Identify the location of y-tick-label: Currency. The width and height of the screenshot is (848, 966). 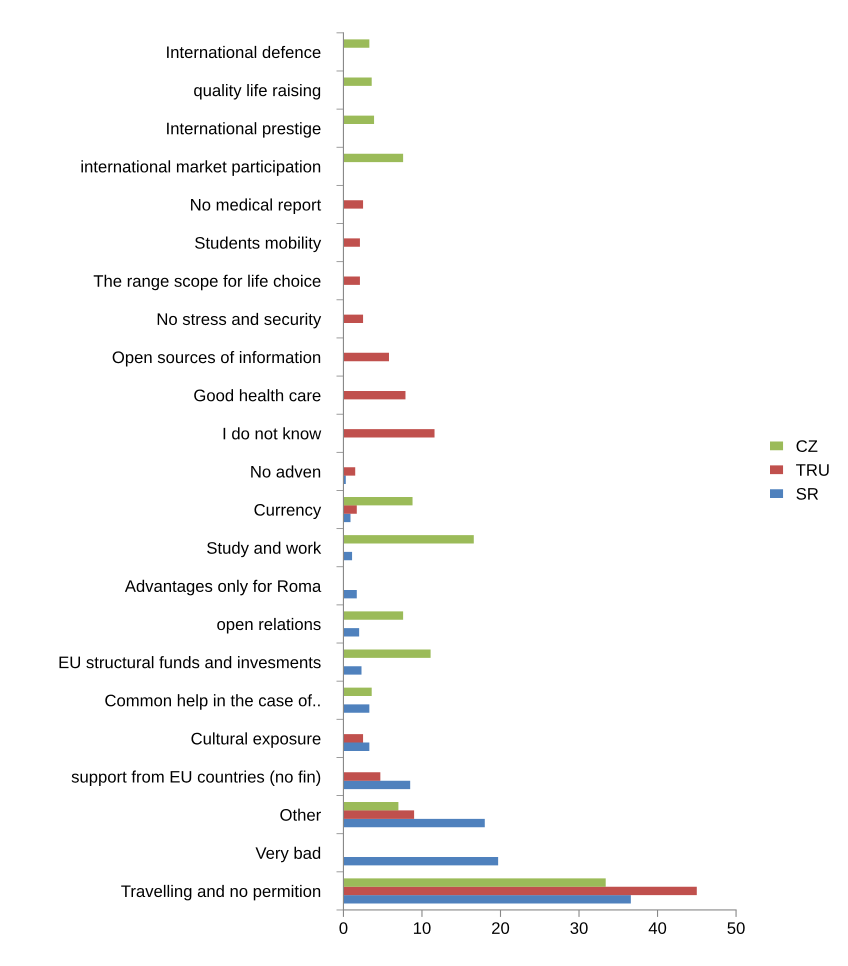
(288, 512).